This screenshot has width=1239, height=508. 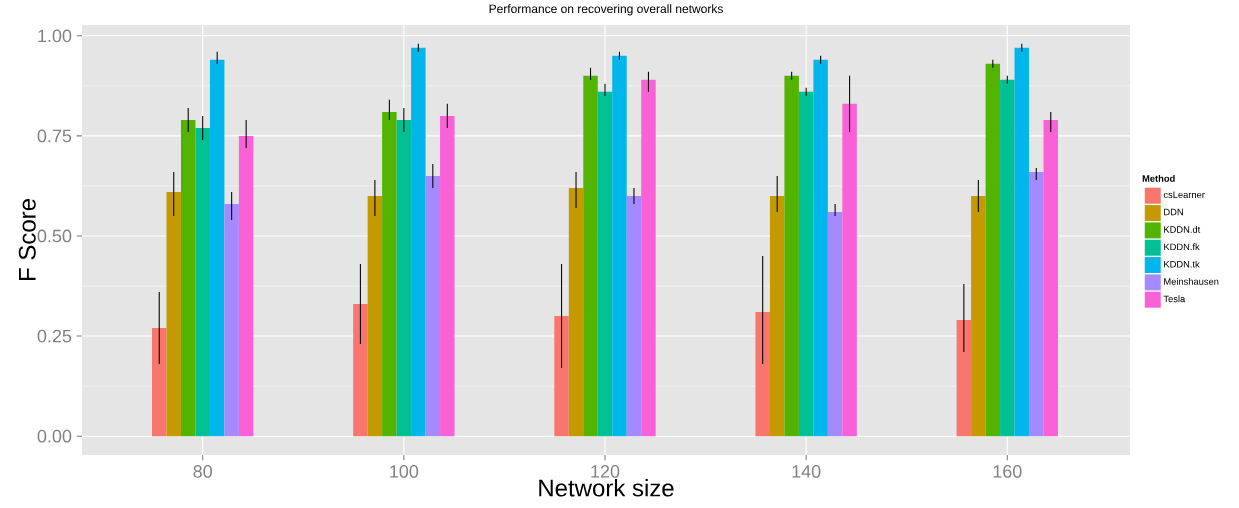 I want to click on x-tick-label: 140, so click(x=806, y=471).